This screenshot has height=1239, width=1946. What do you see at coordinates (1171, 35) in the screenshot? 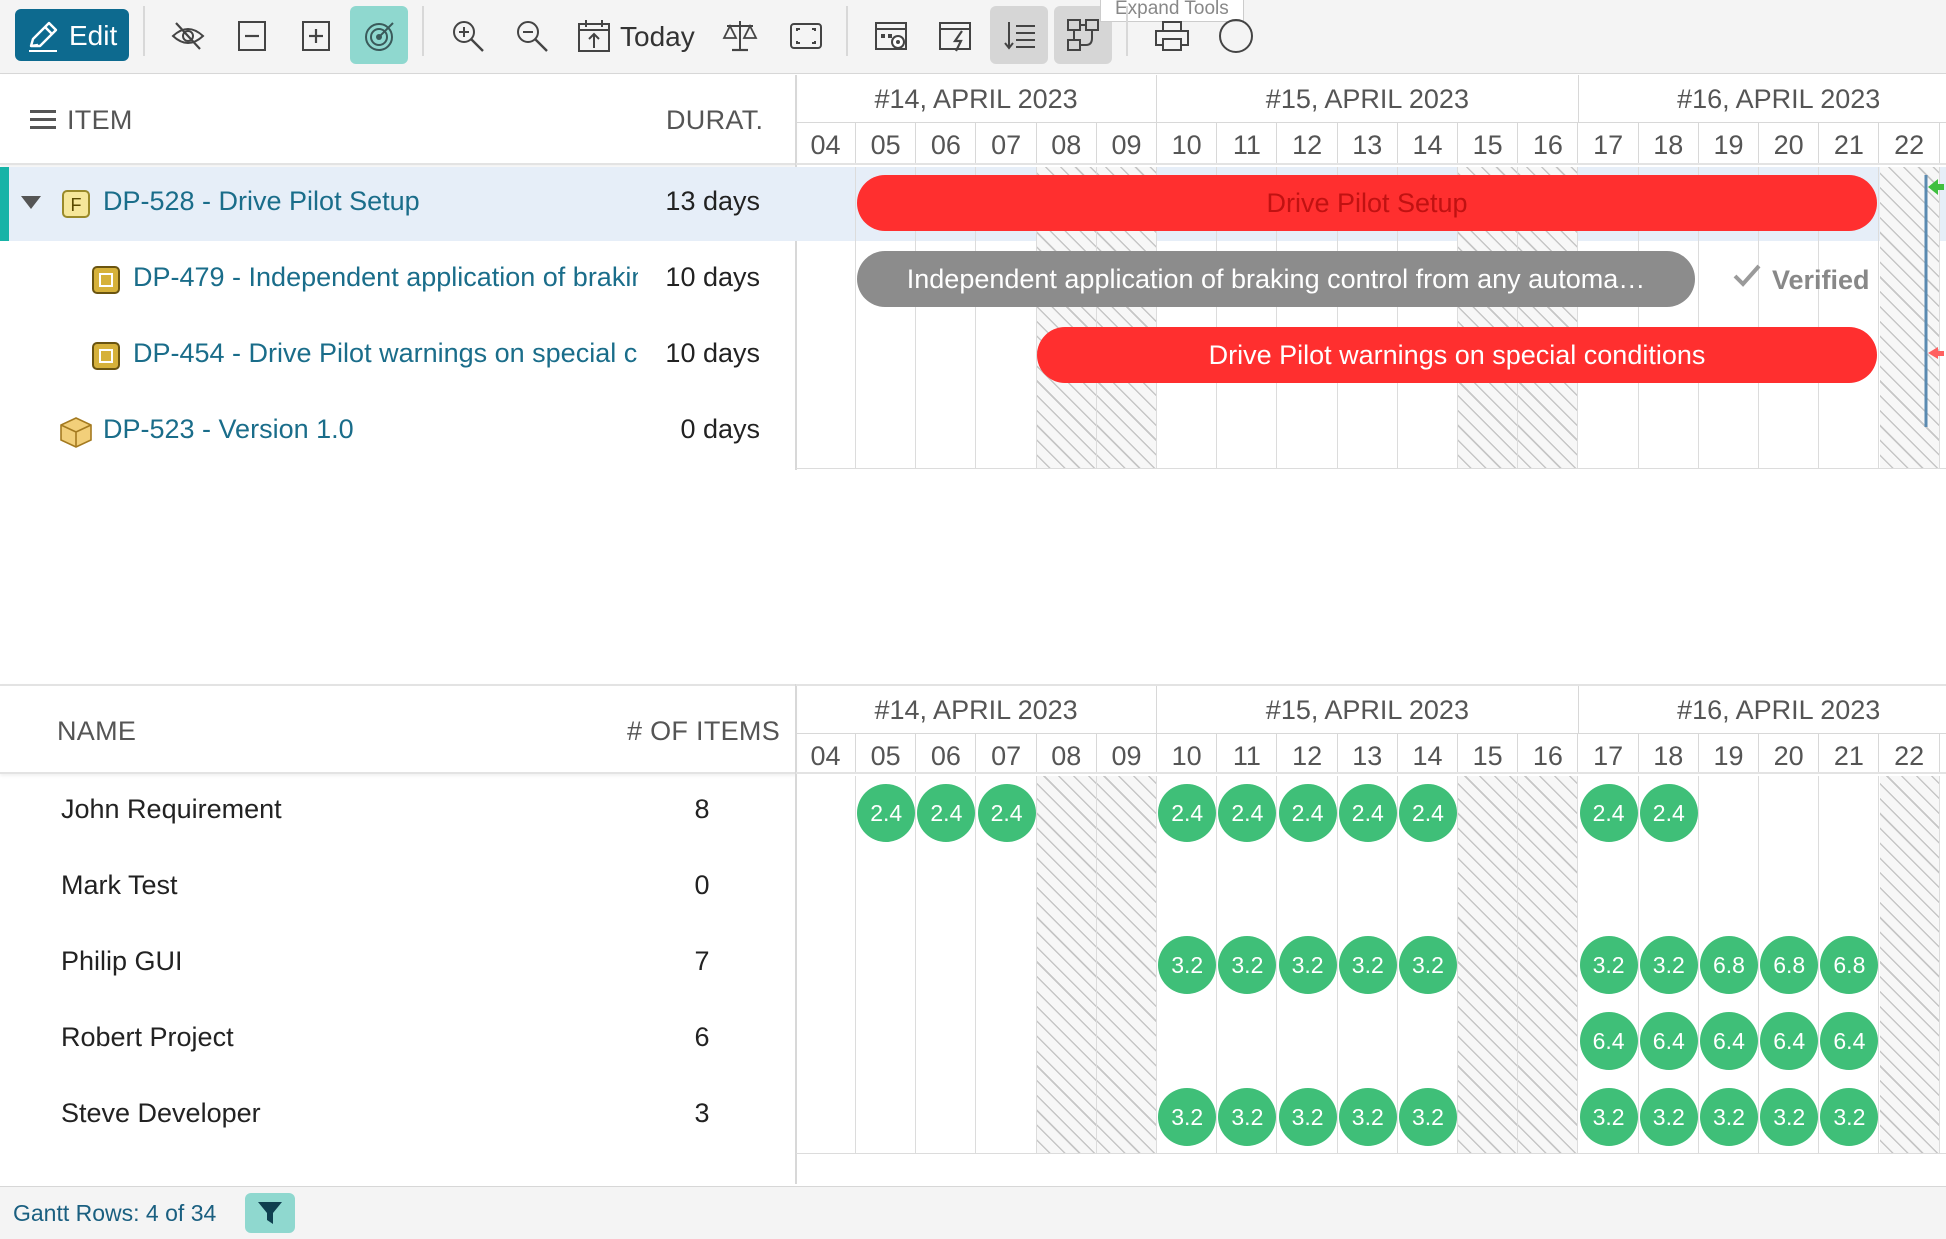
I see `print-button` at bounding box center [1171, 35].